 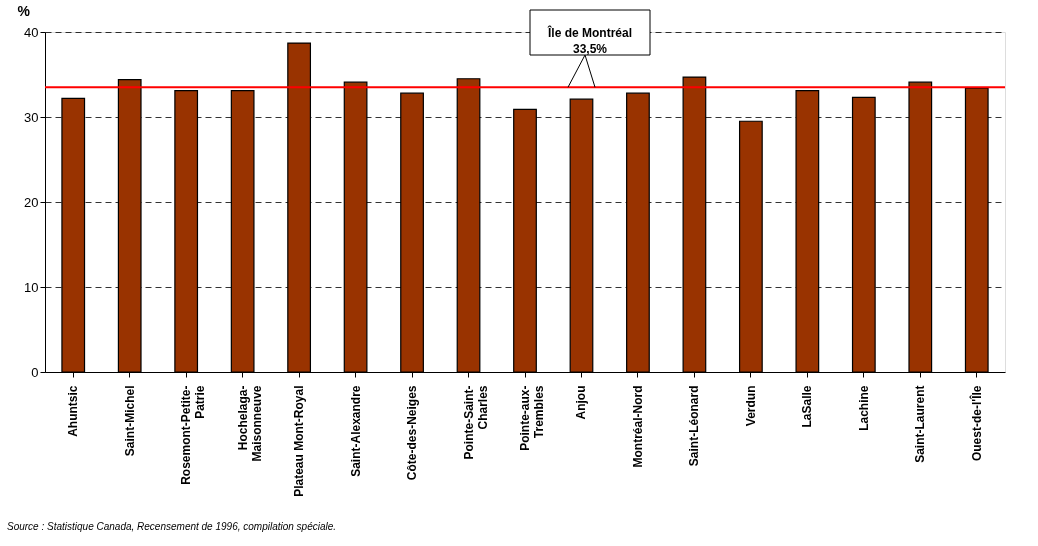 What do you see at coordinates (35, 372) in the screenshot?
I see `y-tick-label: 0` at bounding box center [35, 372].